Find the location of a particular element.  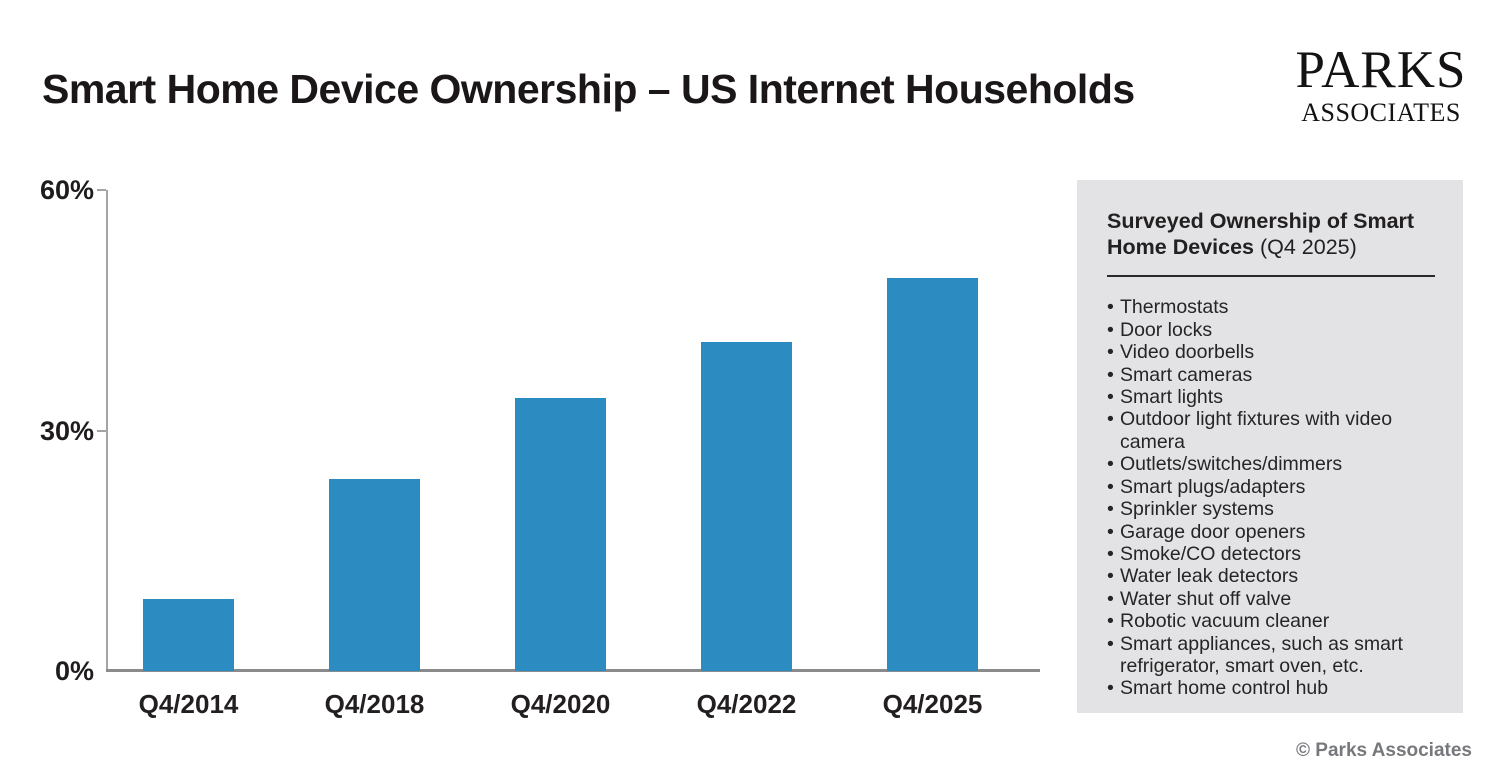

list-item: Smoke/CO detectors is located at coordinates (1271, 554).